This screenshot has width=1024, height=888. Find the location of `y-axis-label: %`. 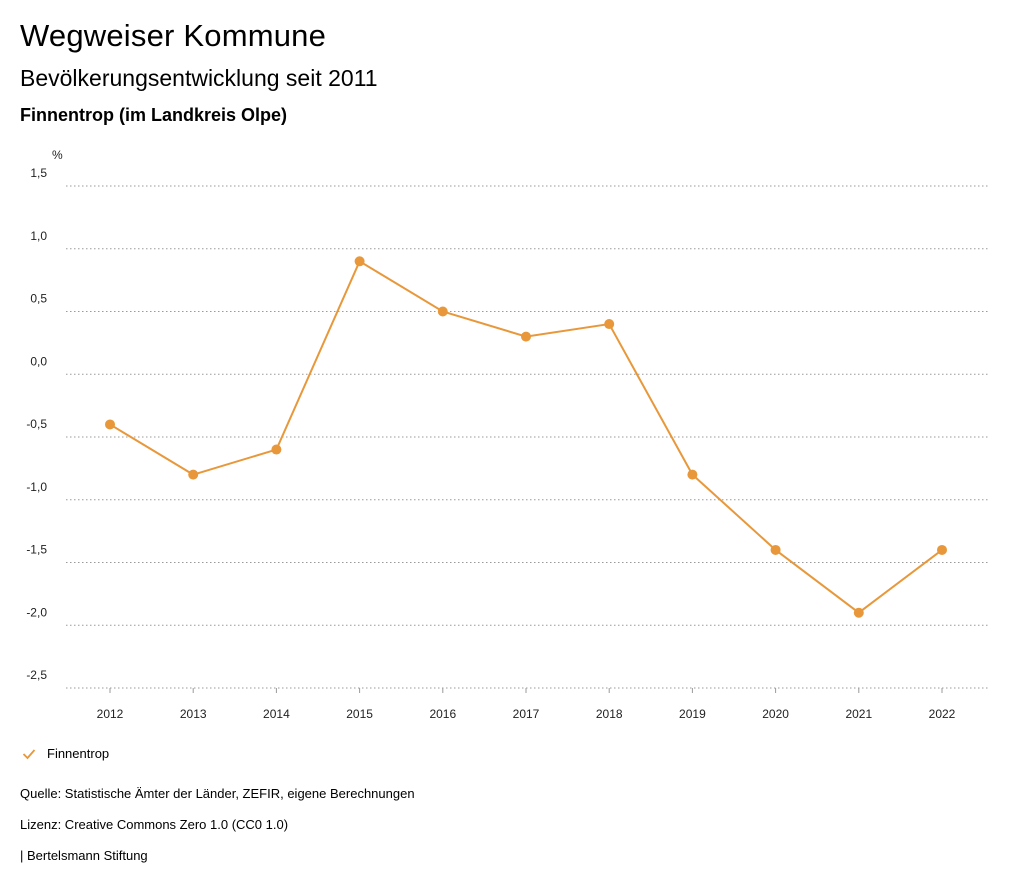

y-axis-label: % is located at coordinates (57, 155).